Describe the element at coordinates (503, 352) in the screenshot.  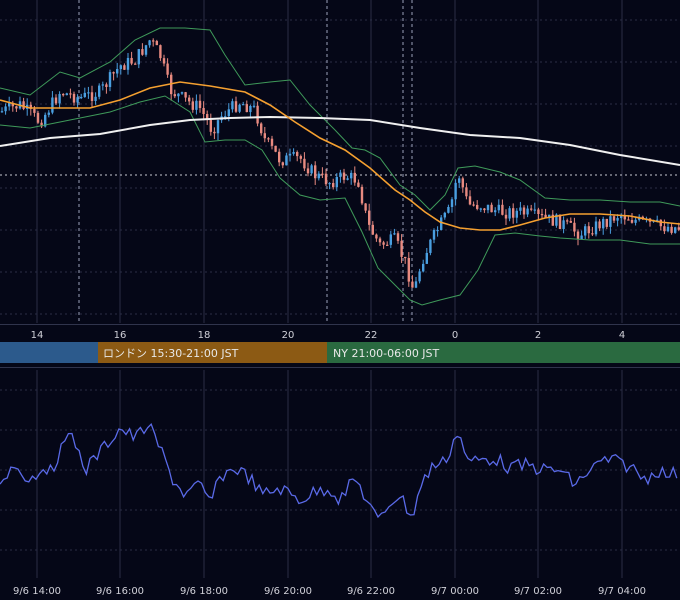
I see `session-ny` at that location.